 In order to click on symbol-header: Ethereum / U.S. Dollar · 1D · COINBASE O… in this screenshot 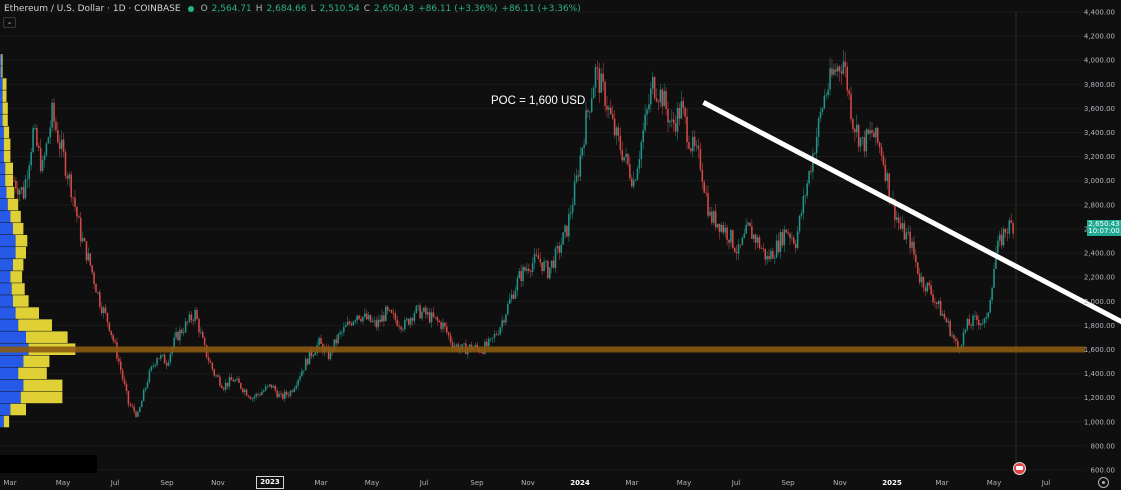, I will do `click(292, 9)`.